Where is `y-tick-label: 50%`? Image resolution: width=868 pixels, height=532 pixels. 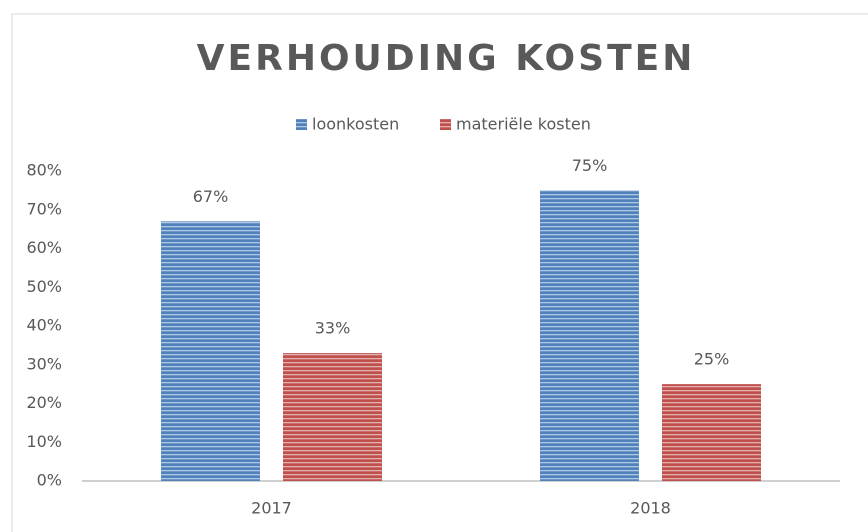
y-tick-label: 50% is located at coordinates (44, 286).